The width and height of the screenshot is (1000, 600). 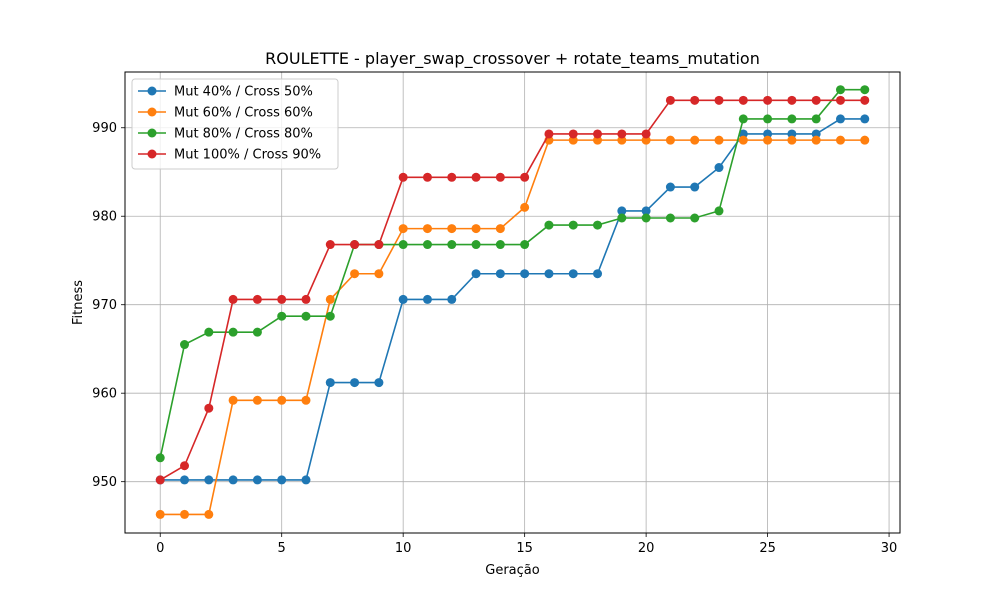 What do you see at coordinates (243, 92) in the screenshot?
I see `legend-label: Mut 40% / Cross 50%` at bounding box center [243, 92].